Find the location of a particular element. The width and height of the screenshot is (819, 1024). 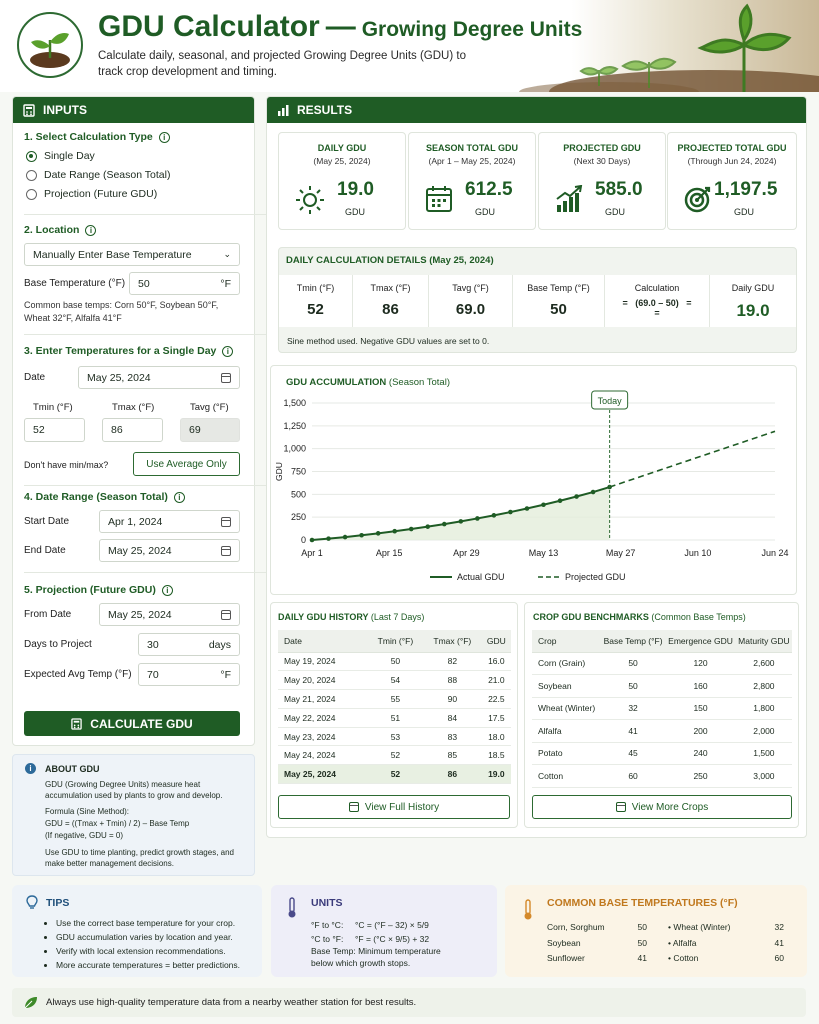

table-cell: May 24, 2024 is located at coordinates (323, 755).